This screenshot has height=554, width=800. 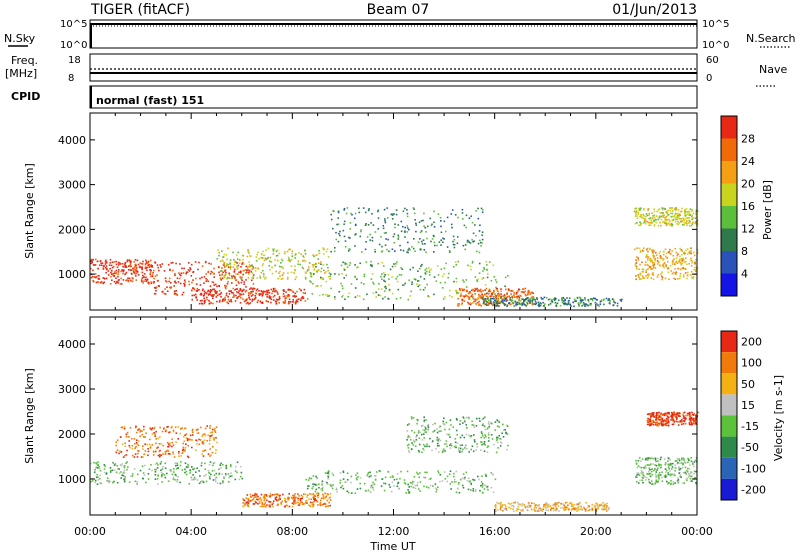 What do you see at coordinates (771, 38) in the screenshot?
I see `nsearch-label: N.Search` at bounding box center [771, 38].